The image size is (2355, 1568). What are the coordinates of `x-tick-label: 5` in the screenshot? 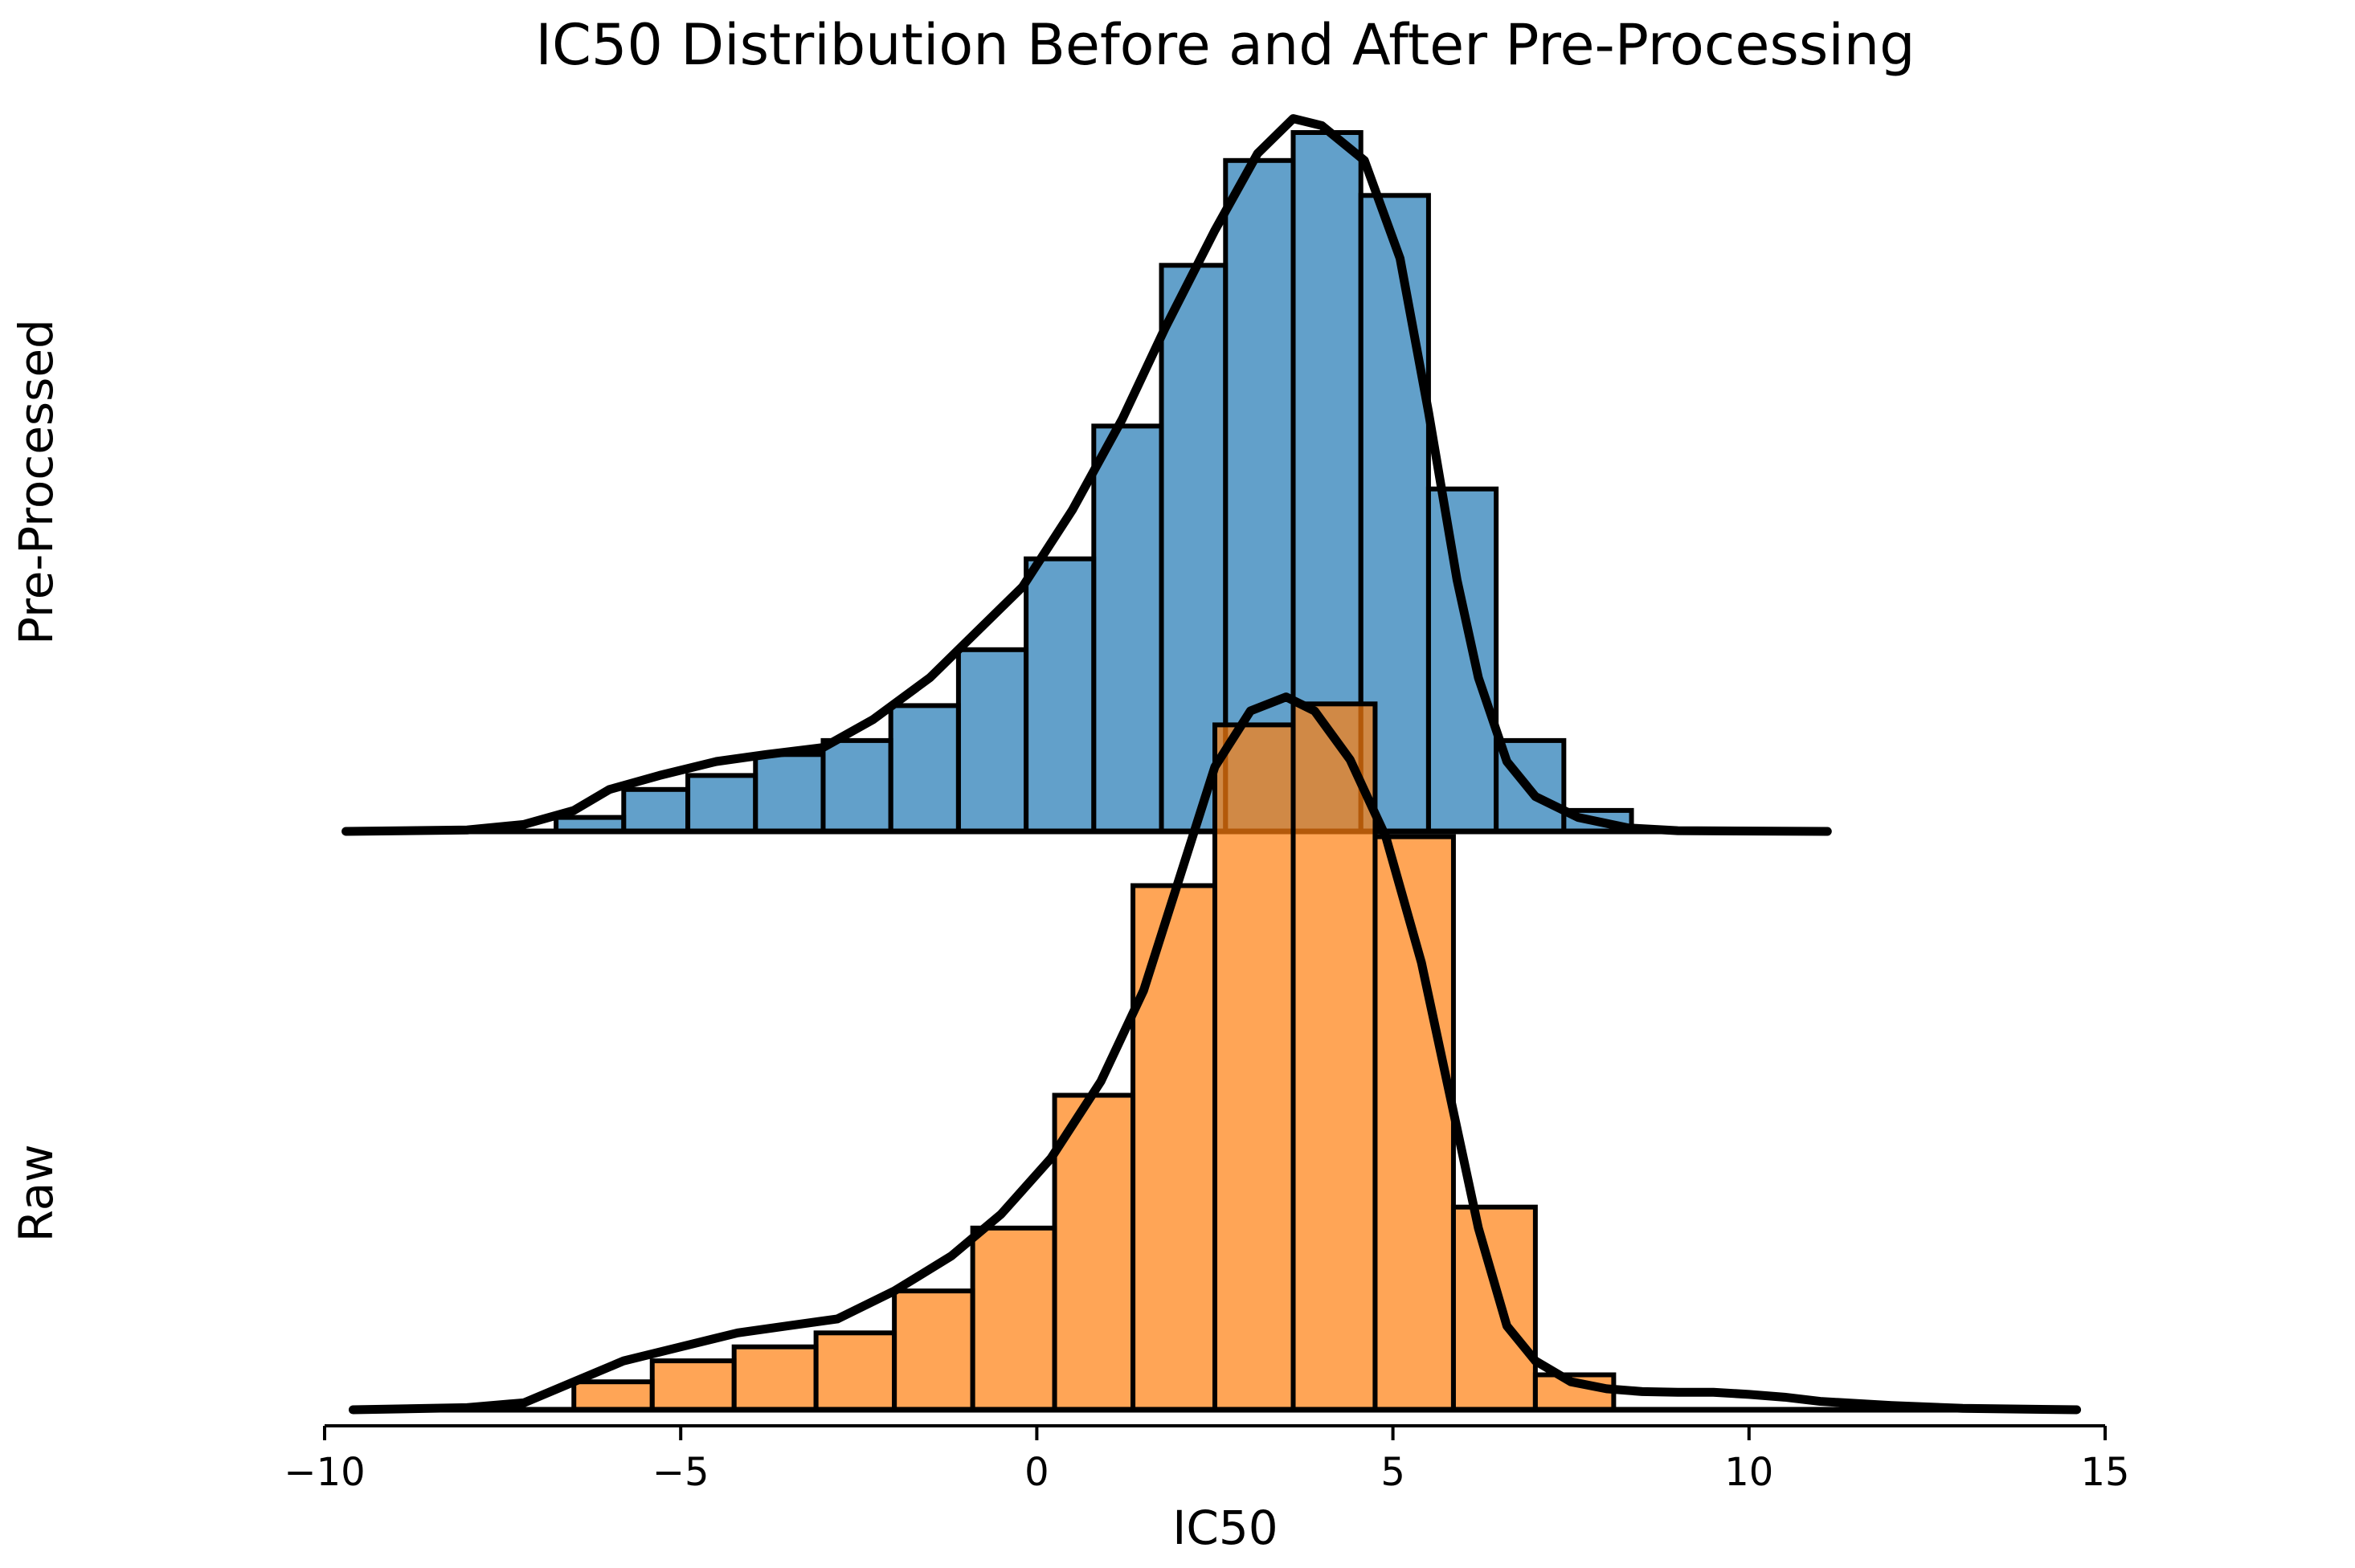 It's located at (1392, 1472).